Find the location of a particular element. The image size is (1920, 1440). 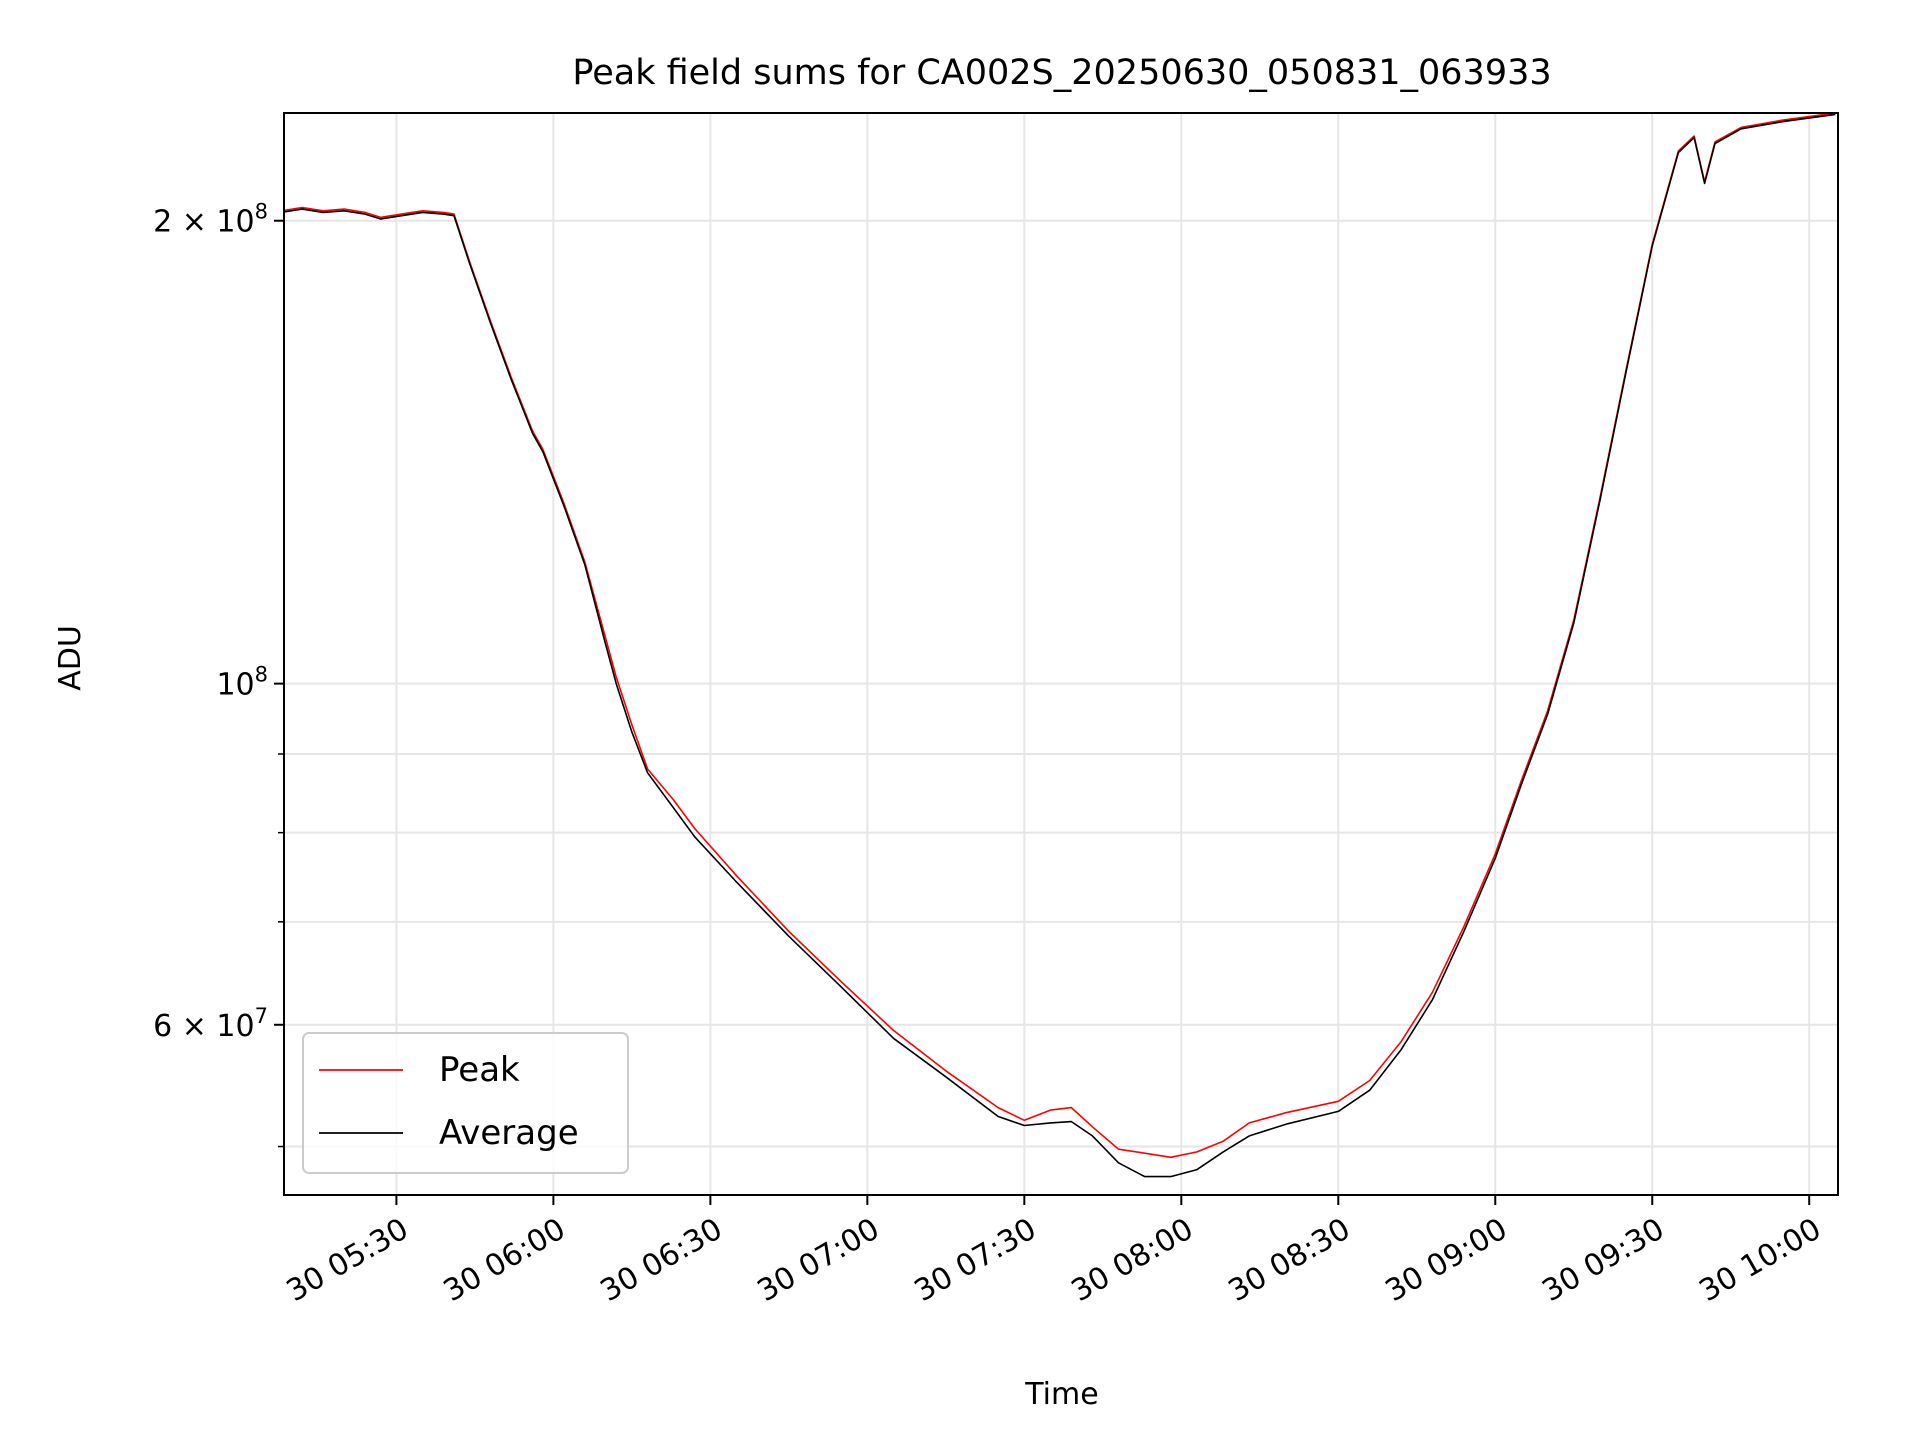

legend-box is located at coordinates (465, 1103).